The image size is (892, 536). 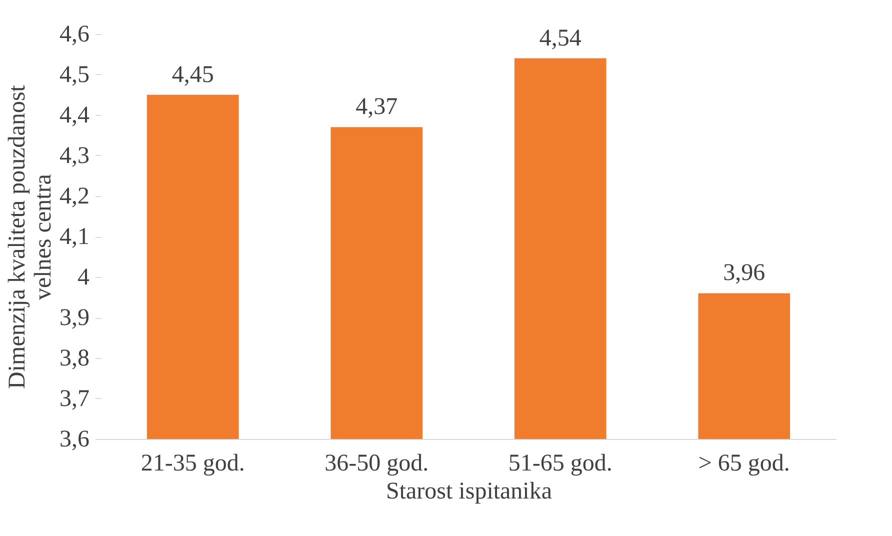 What do you see at coordinates (75, 439) in the screenshot?
I see `y-tick-label: 3,6` at bounding box center [75, 439].